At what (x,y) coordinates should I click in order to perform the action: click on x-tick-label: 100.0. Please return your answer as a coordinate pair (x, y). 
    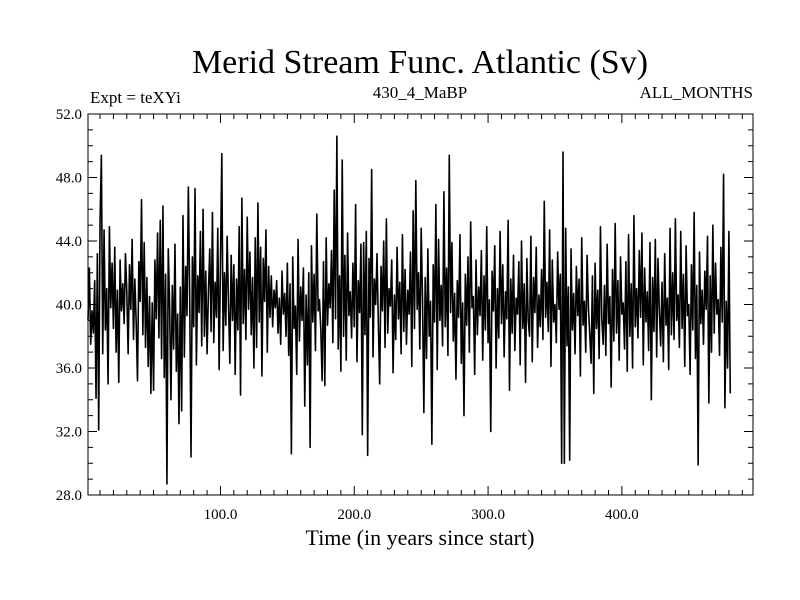
    Looking at the image, I should click on (221, 515).